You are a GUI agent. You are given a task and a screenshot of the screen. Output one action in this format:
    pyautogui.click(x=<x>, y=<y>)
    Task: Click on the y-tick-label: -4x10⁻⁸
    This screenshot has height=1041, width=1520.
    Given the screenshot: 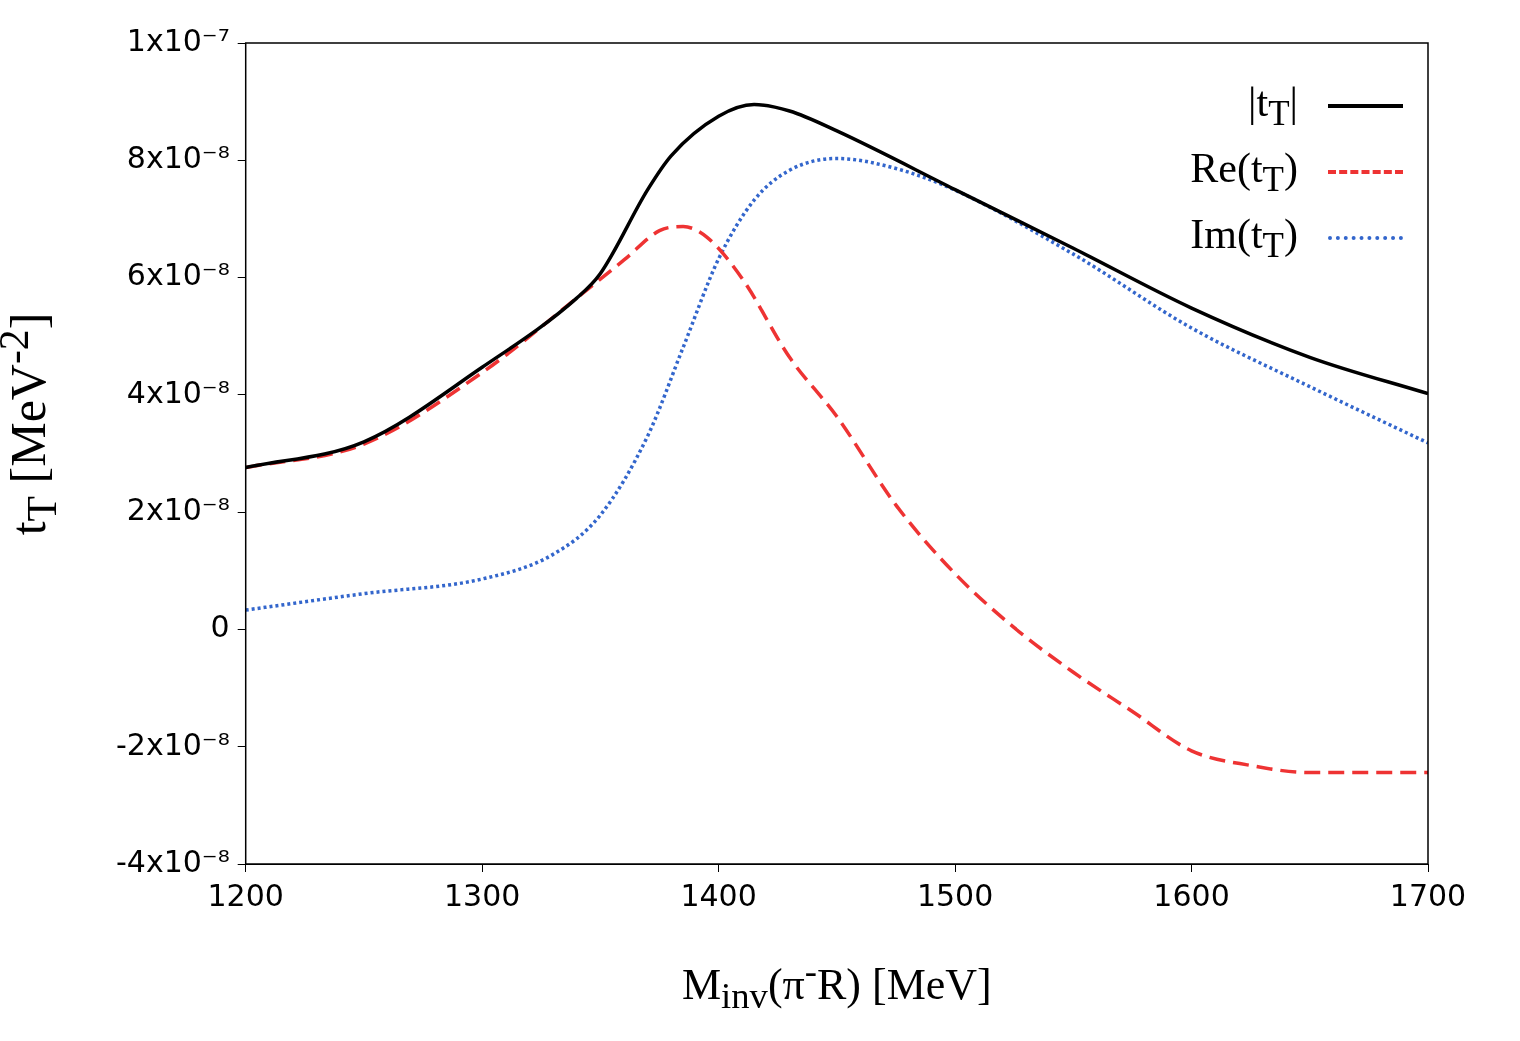 What is the action you would take?
    pyautogui.click(x=173, y=861)
    